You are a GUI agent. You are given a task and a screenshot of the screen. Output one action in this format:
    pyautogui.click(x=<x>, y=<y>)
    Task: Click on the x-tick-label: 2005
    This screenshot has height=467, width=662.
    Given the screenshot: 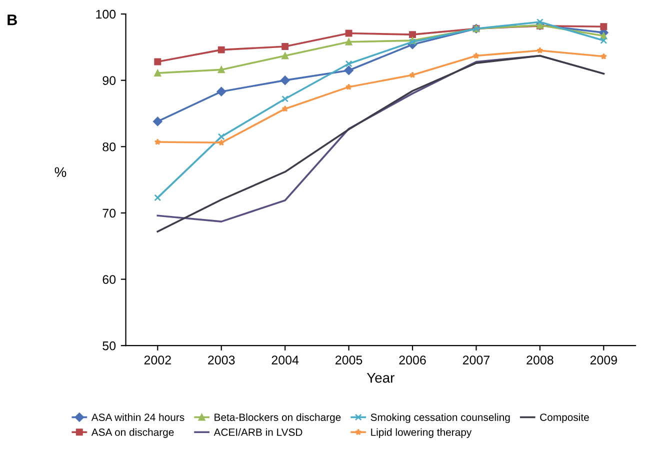 What is the action you would take?
    pyautogui.click(x=349, y=360)
    